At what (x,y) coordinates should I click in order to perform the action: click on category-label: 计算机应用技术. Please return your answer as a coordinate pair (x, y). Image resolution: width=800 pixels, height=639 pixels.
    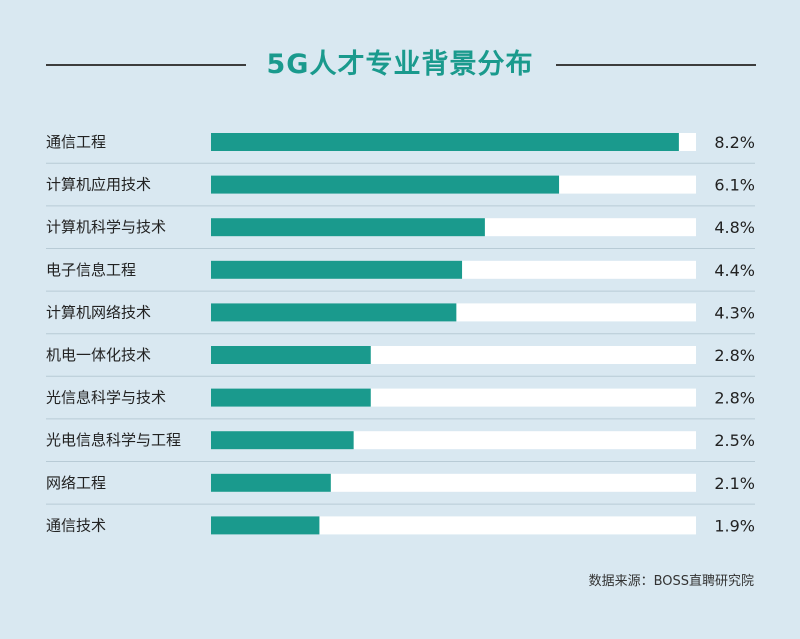
    Looking at the image, I should click on (98, 185).